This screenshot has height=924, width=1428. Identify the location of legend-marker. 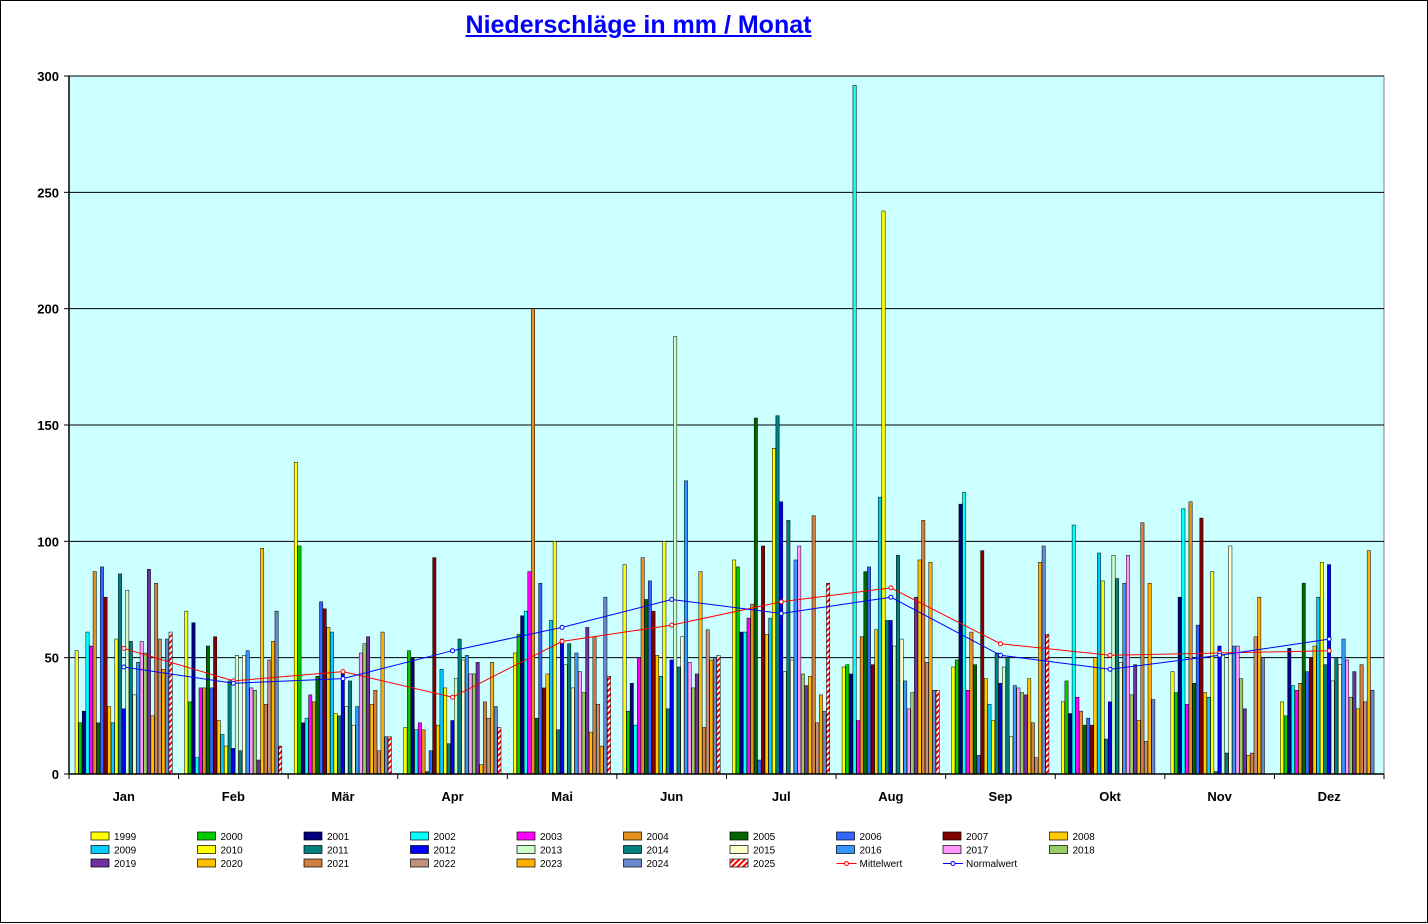
(953, 863).